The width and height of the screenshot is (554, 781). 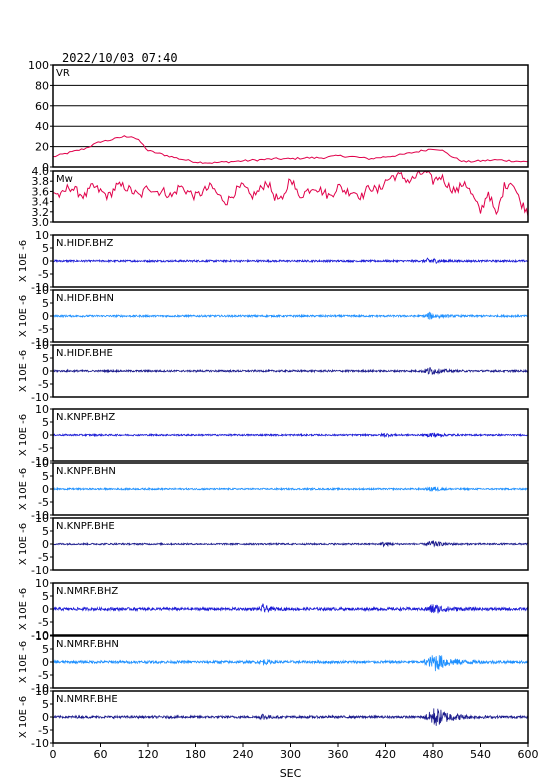 What do you see at coordinates (101, 754) in the screenshot?
I see `x-tick-label: 60` at bounding box center [101, 754].